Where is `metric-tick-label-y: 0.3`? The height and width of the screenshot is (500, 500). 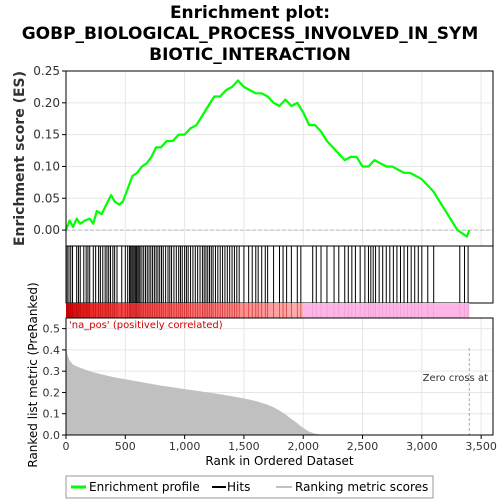 metric-tick-label-y: 0.3 is located at coordinates (52, 371).